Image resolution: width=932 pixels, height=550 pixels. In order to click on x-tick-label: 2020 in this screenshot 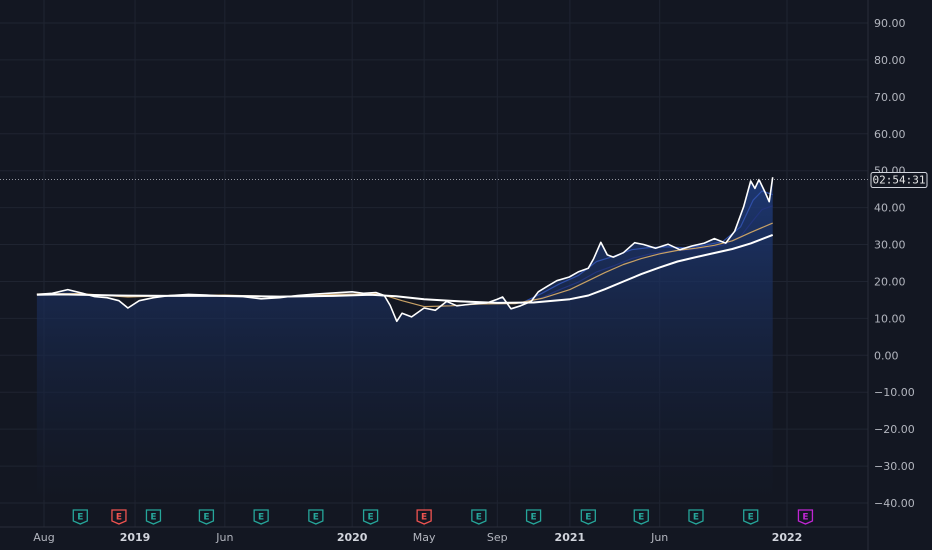, I will do `click(352, 537)`.